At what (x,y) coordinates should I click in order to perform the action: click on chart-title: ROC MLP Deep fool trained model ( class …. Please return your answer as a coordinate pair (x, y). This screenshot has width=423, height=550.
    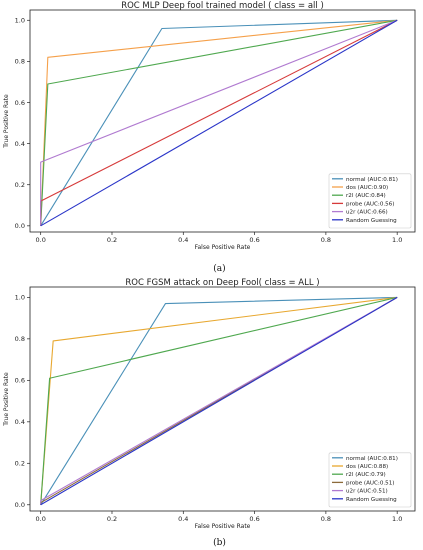
    Looking at the image, I should click on (222, 6).